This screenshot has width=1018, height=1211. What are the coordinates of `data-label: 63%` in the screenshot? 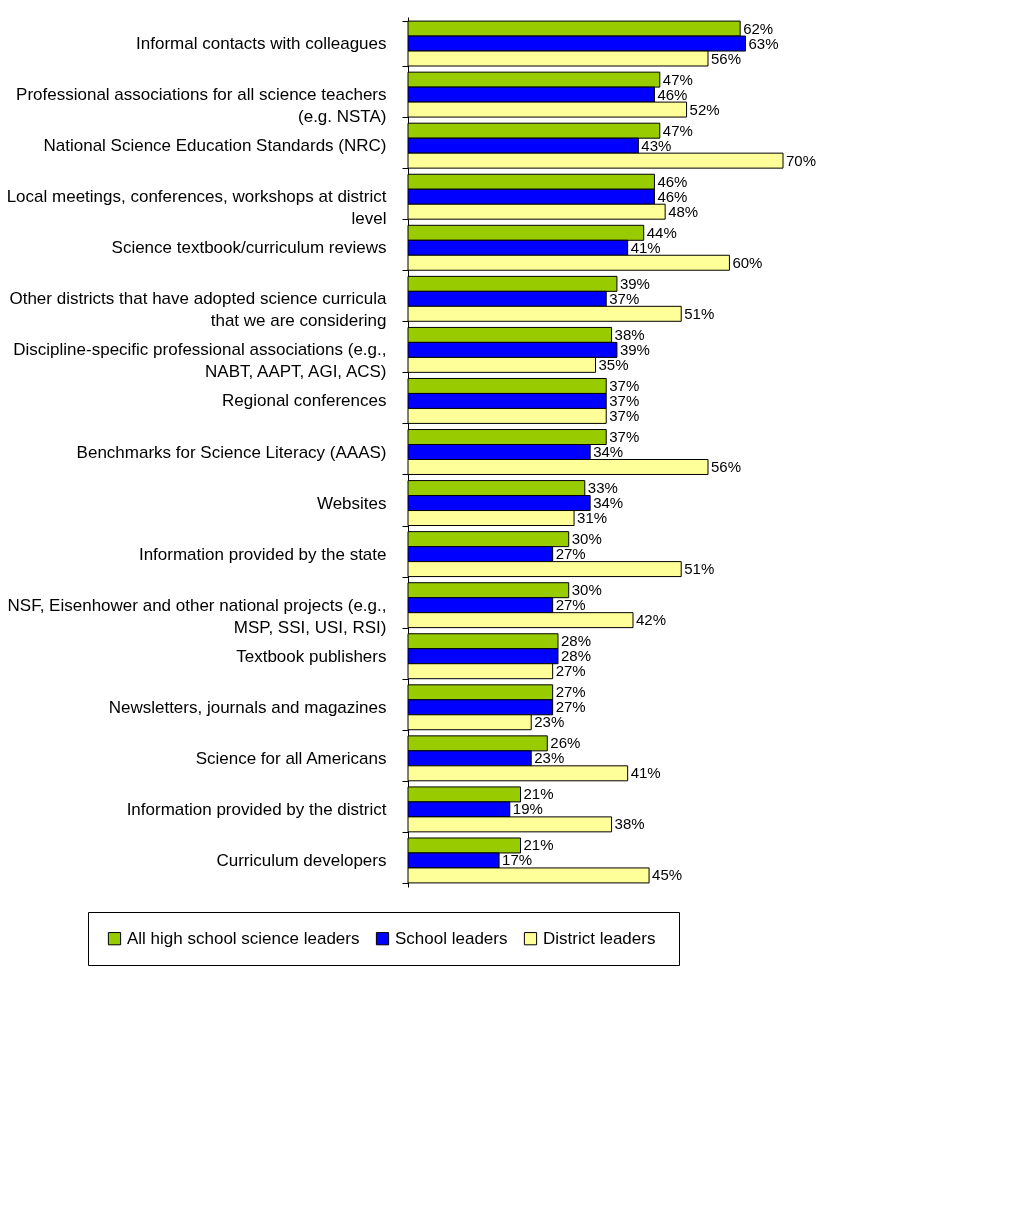 It's located at (763, 43).